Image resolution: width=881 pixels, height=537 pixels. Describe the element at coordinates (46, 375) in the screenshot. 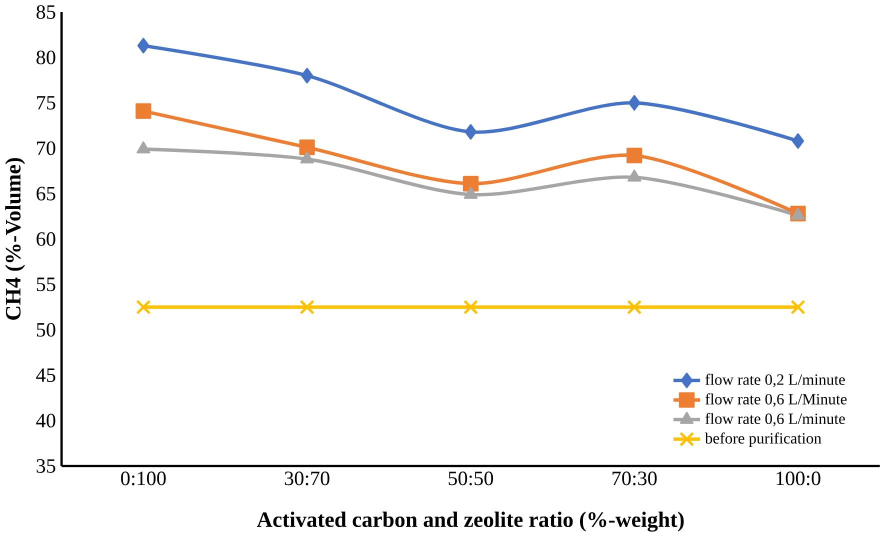

I see `y-tick-label: 45` at that location.